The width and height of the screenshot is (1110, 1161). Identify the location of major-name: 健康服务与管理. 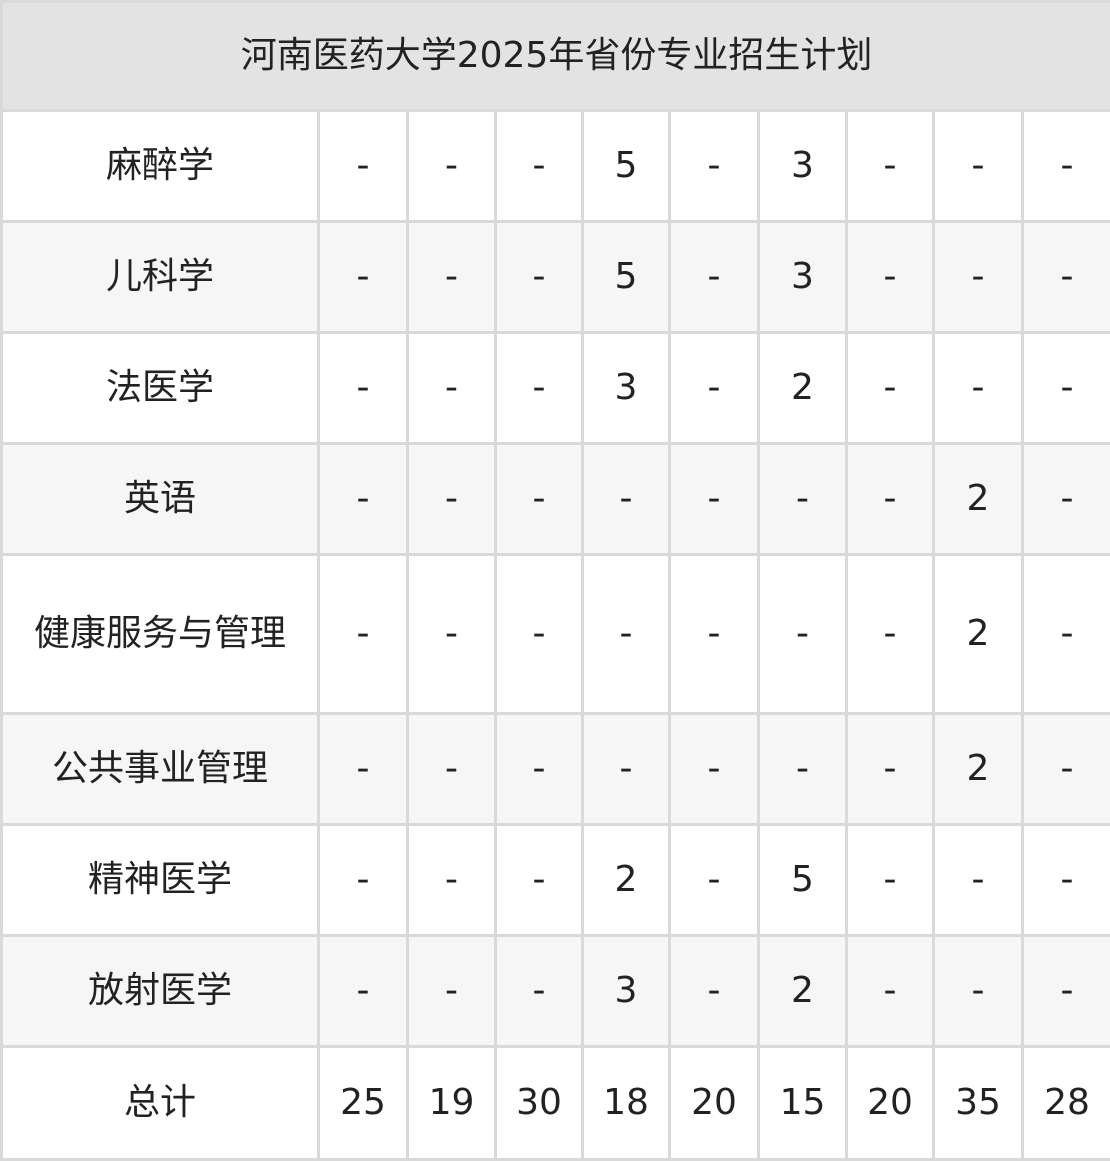
(160, 634).